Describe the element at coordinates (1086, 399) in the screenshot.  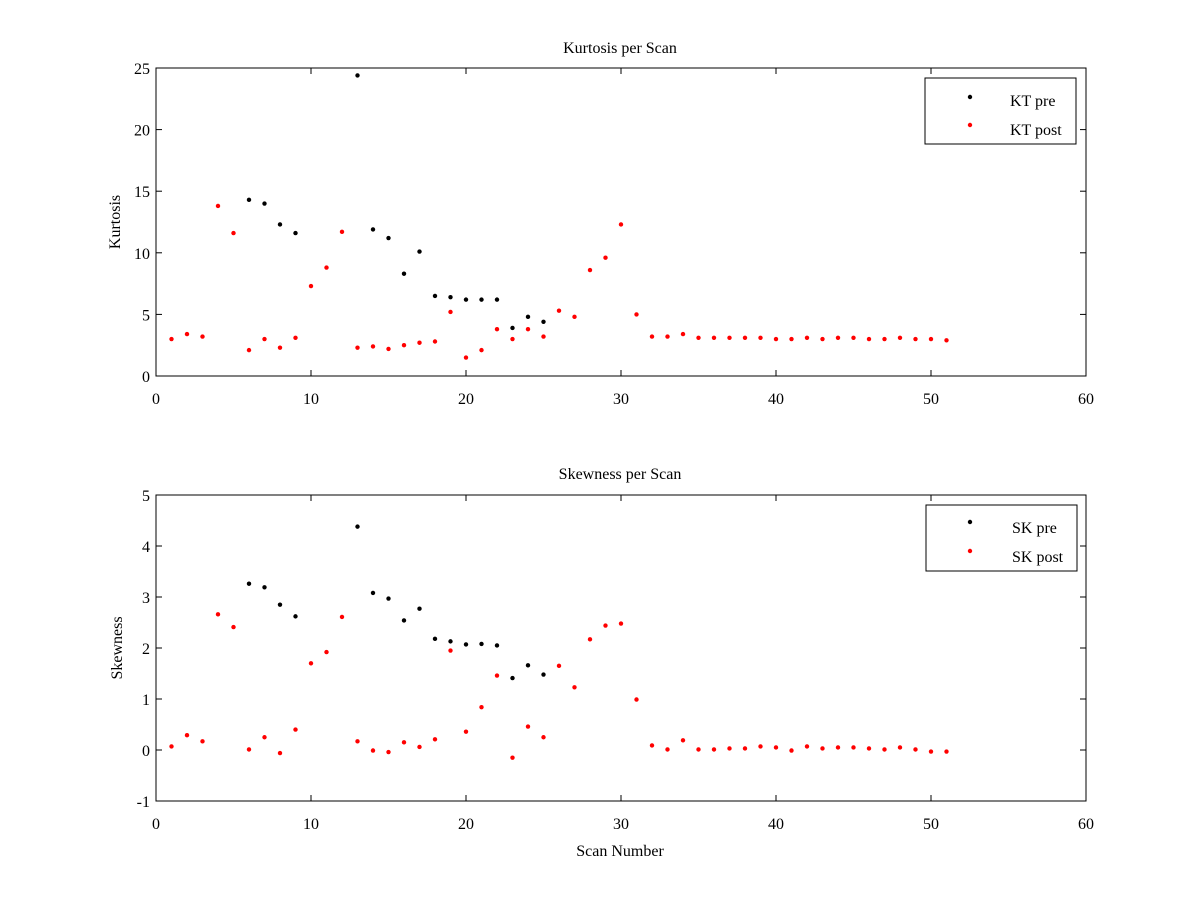
I see `kurtosis-x-tick-label: 60` at that location.